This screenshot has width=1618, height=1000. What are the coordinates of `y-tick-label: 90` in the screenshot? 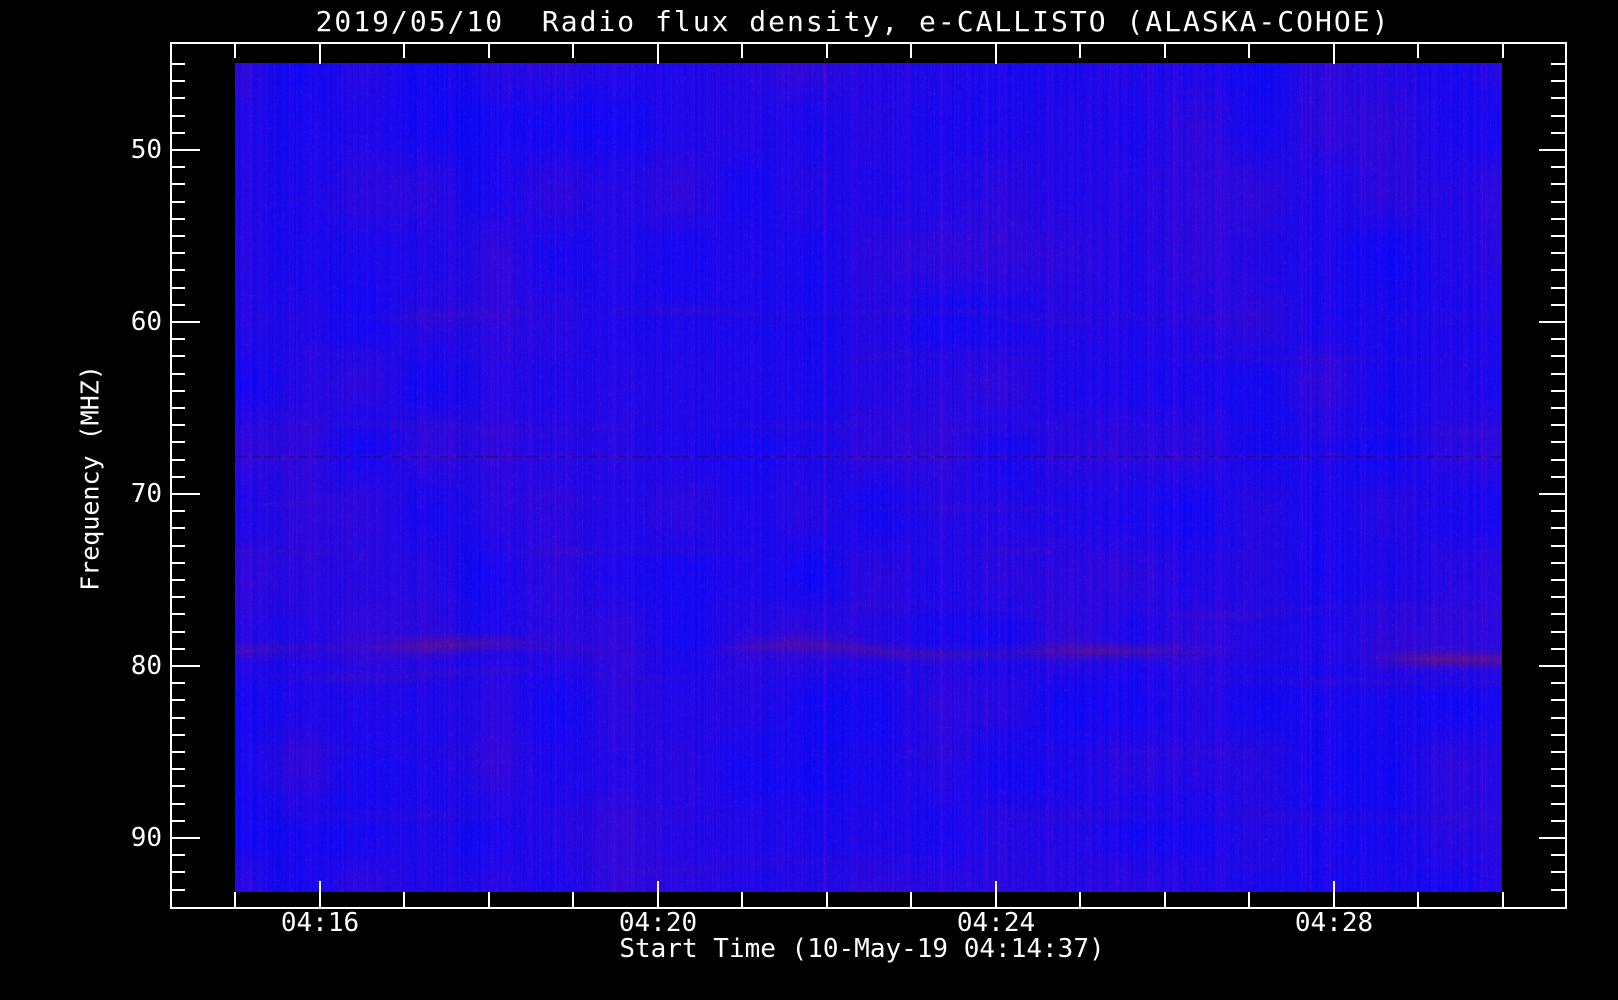 It's located at (146, 838).